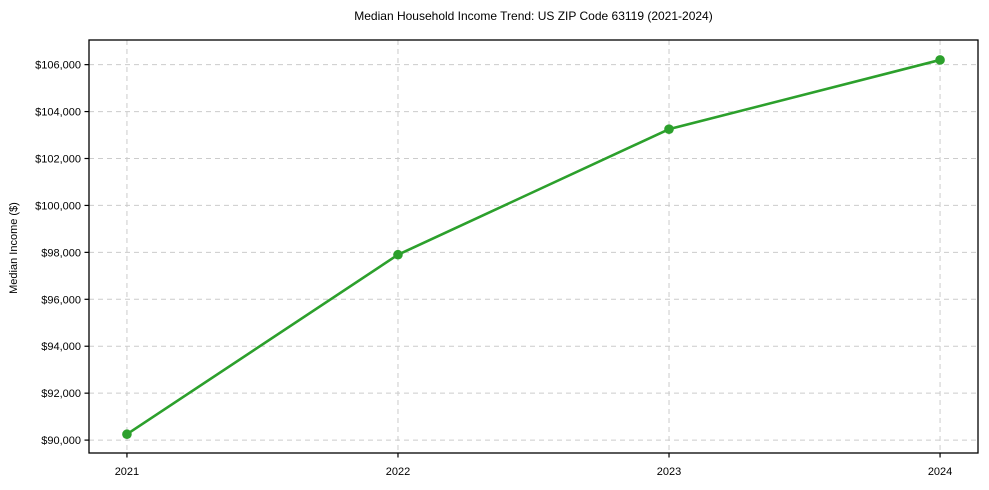 This screenshot has width=989, height=490. I want to click on y-tick-label: $106,000, so click(58, 66).